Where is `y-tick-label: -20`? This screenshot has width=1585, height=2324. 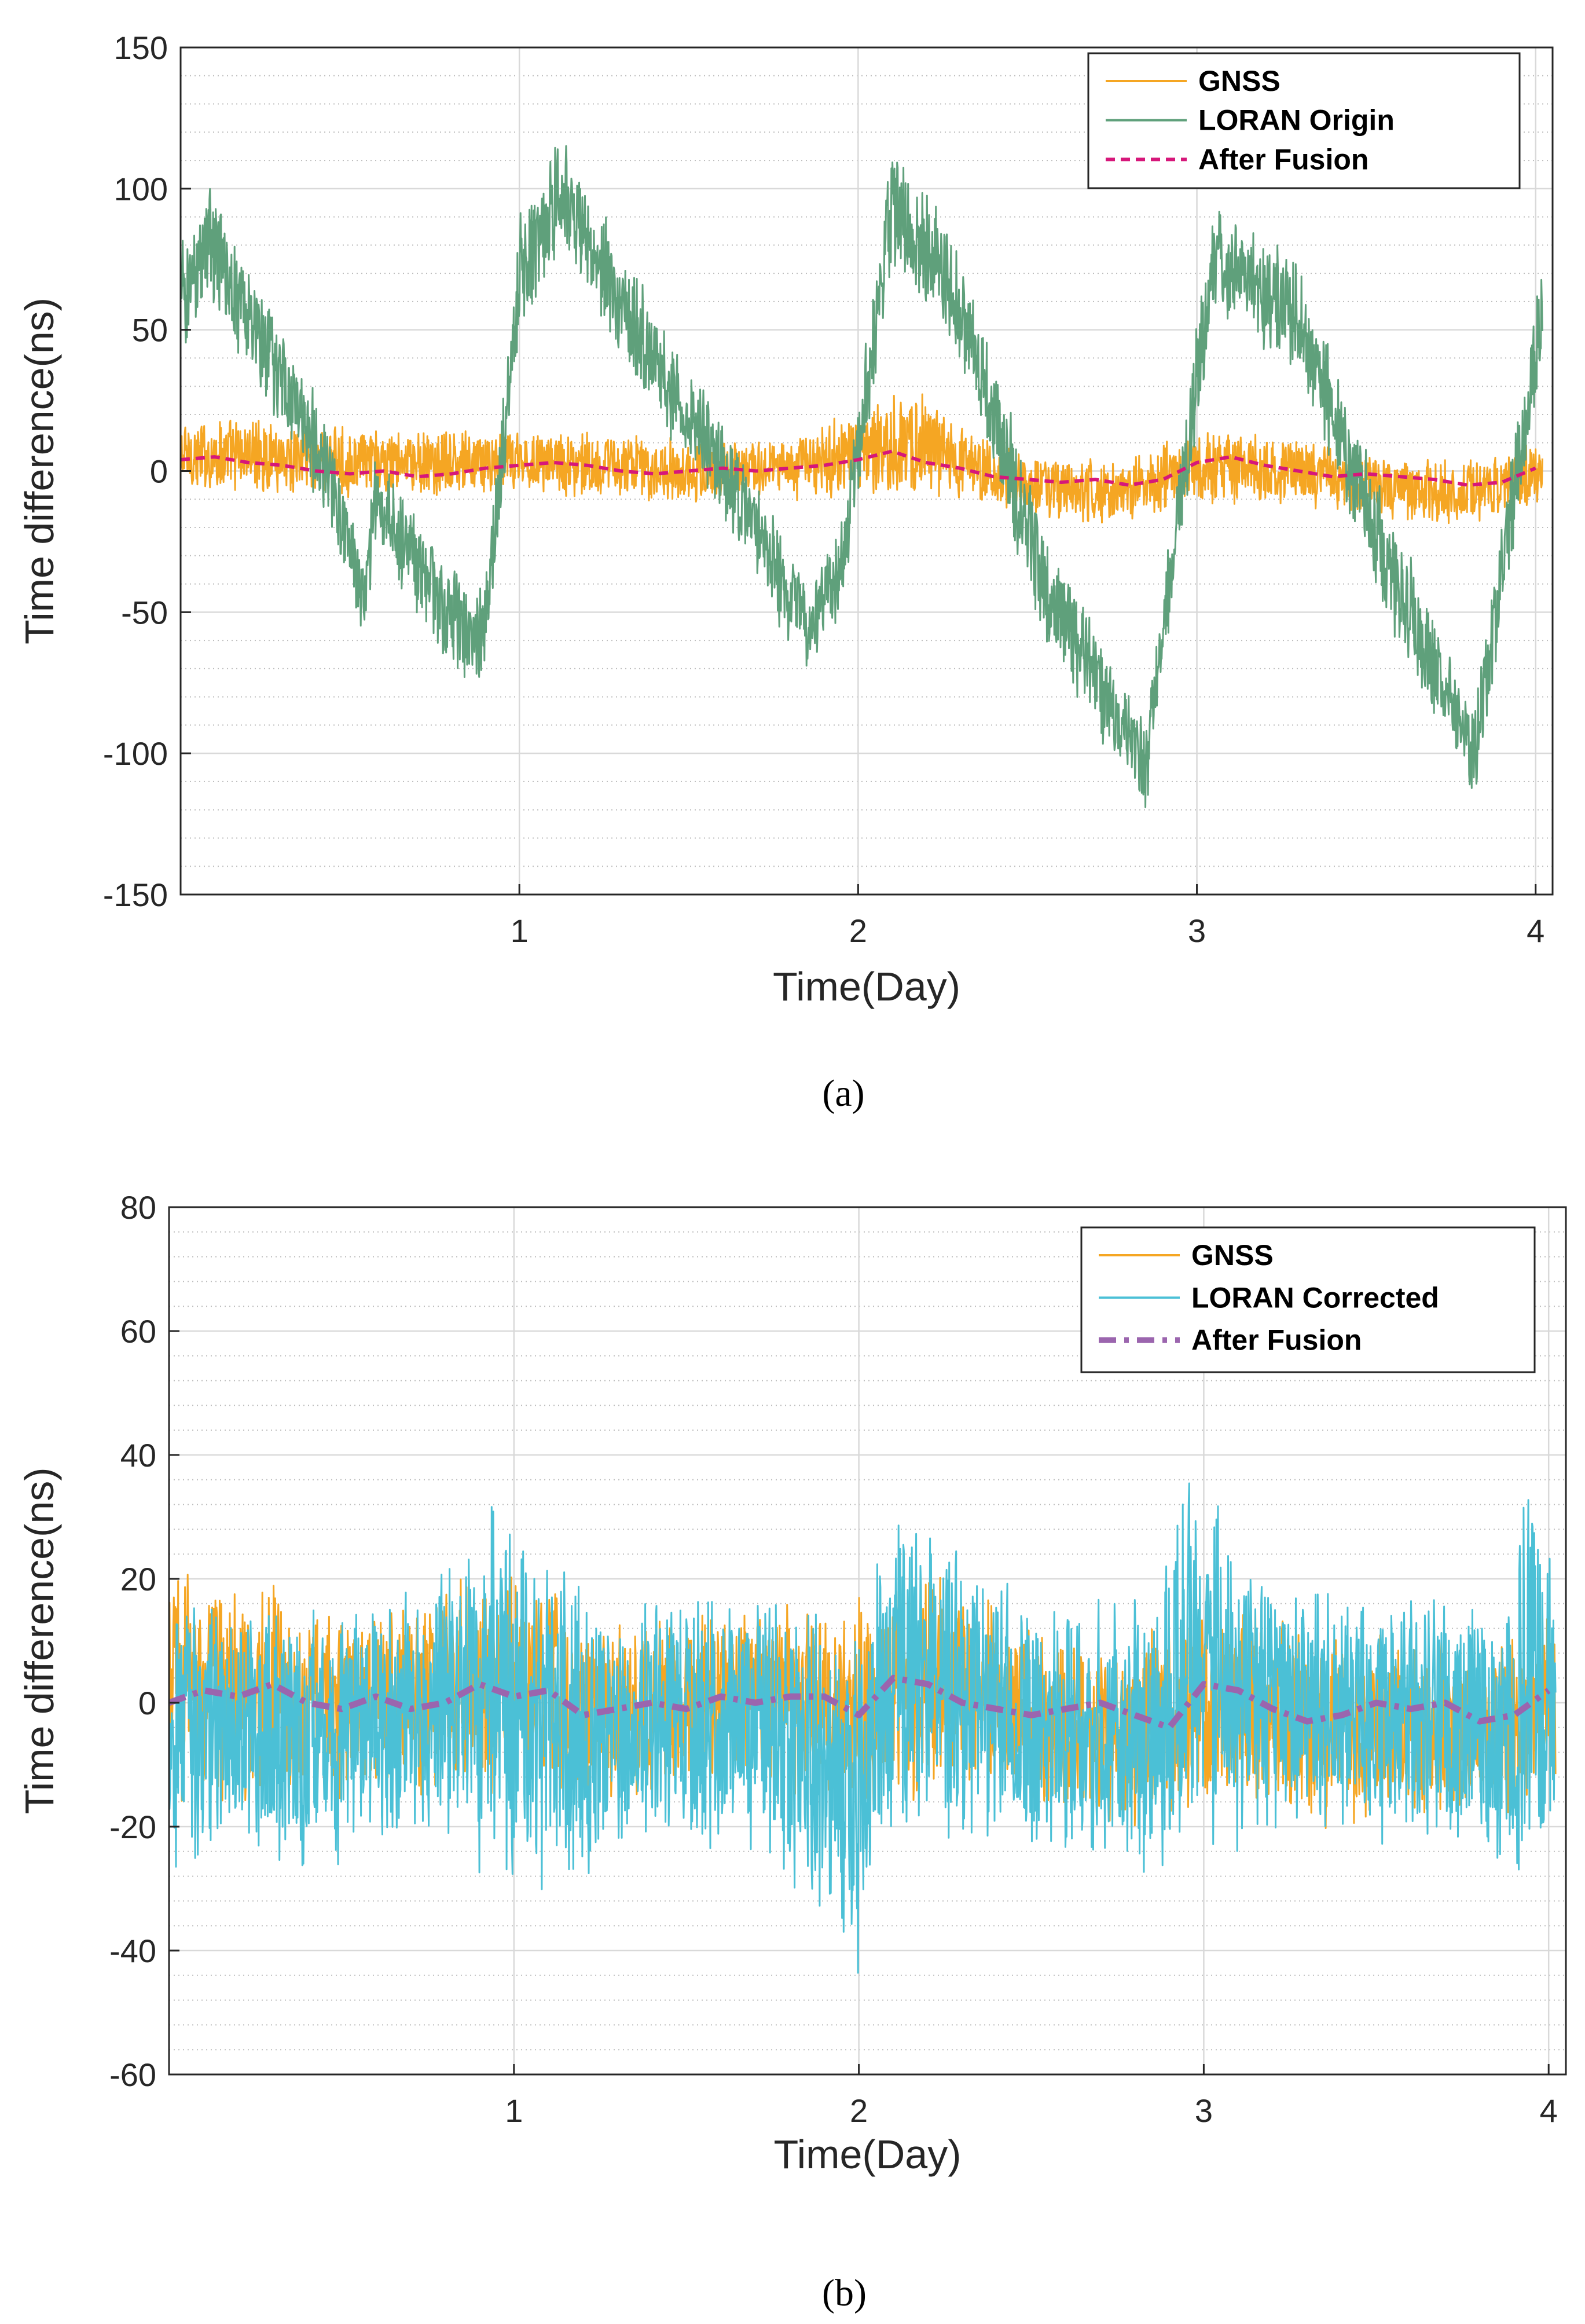
y-tick-label: -20 is located at coordinates (133, 1827).